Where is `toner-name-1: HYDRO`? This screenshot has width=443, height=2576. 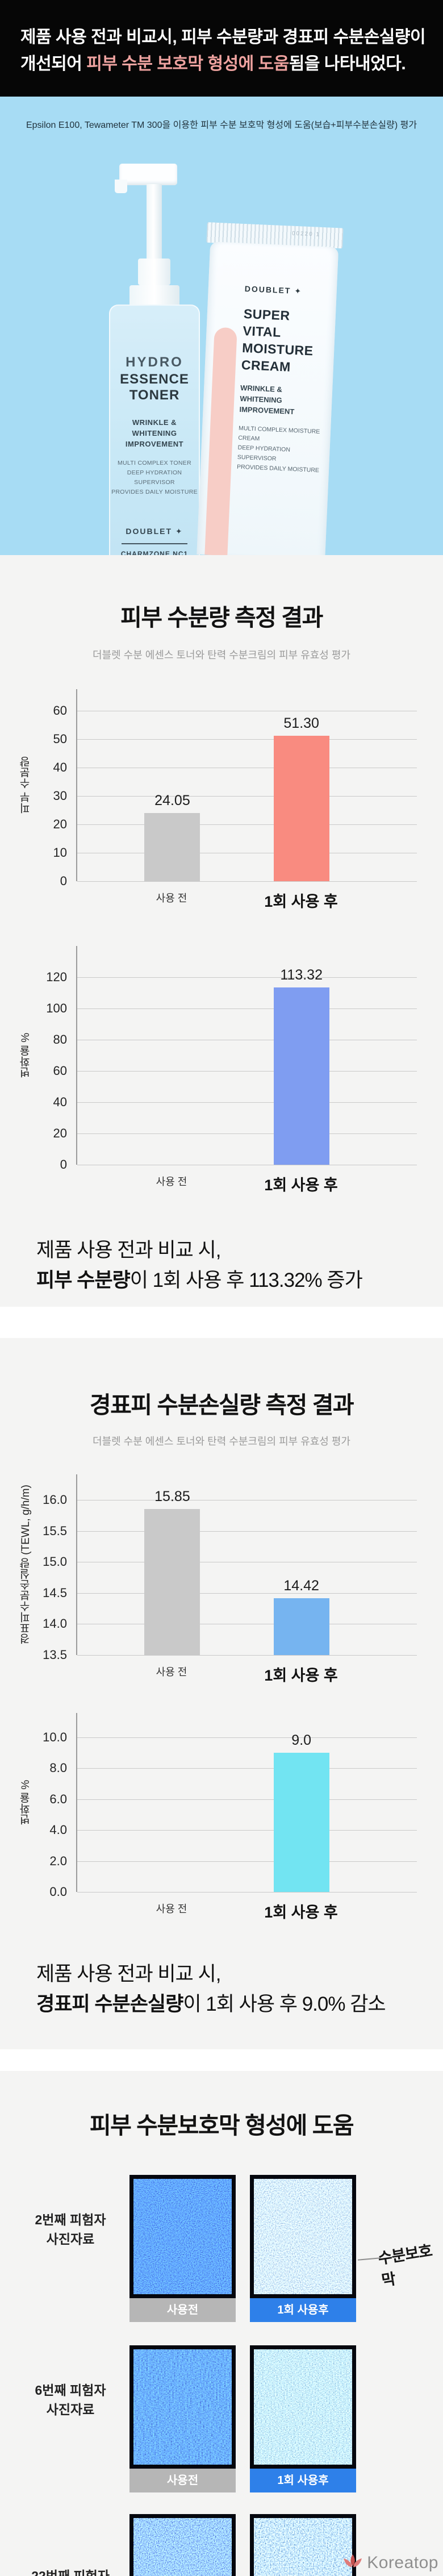
toner-name-1: HYDRO is located at coordinates (154, 363).